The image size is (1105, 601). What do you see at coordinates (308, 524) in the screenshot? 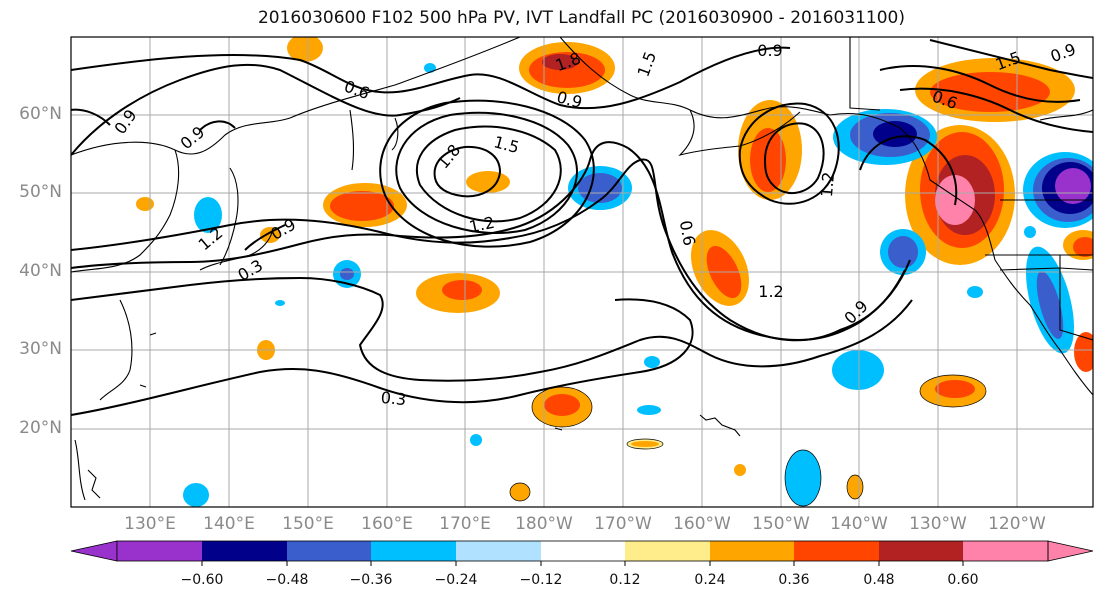
I see `lon-label: 150°E` at bounding box center [308, 524].